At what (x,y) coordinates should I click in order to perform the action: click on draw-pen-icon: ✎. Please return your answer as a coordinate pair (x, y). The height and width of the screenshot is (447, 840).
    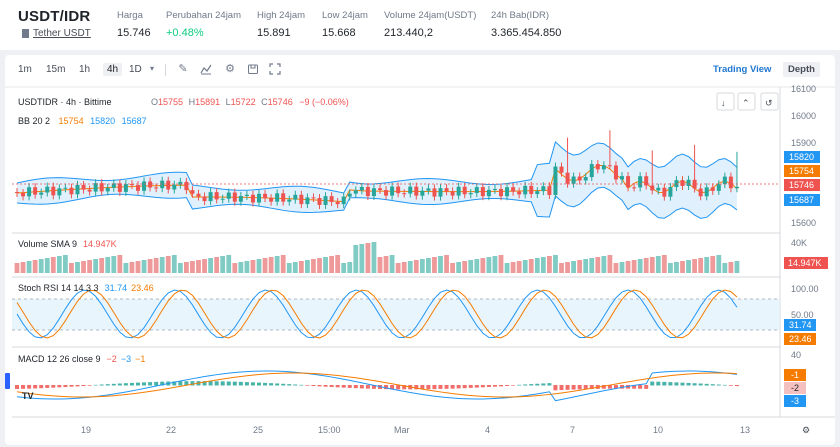
    Looking at the image, I should click on (183, 69).